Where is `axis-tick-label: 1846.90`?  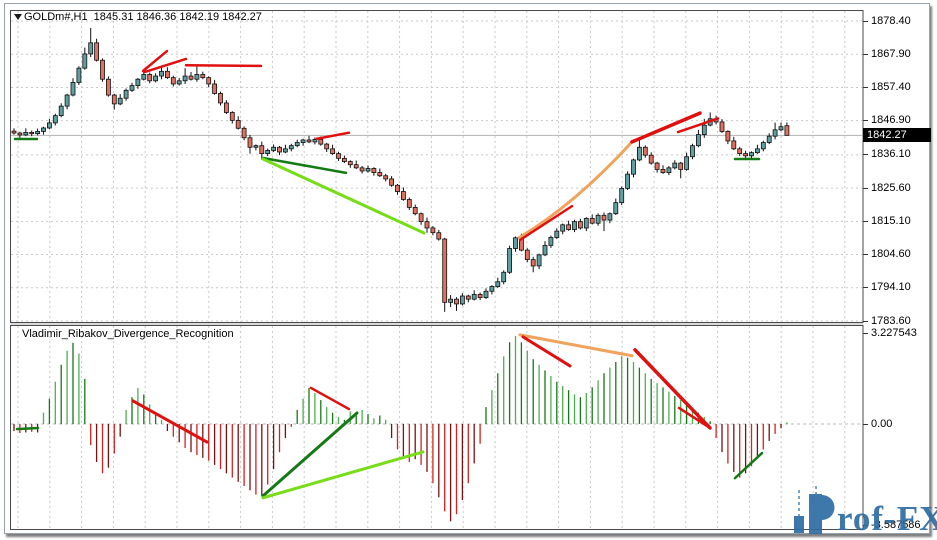
axis-tick-label: 1846.90 is located at coordinates (891, 120).